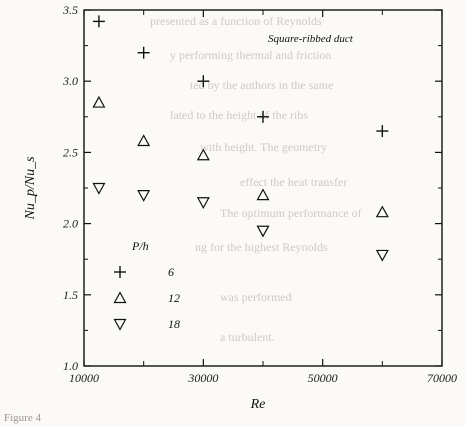 This screenshot has height=427, width=465. I want to click on annotation-label: Square-ribbed duct, so click(311, 39).